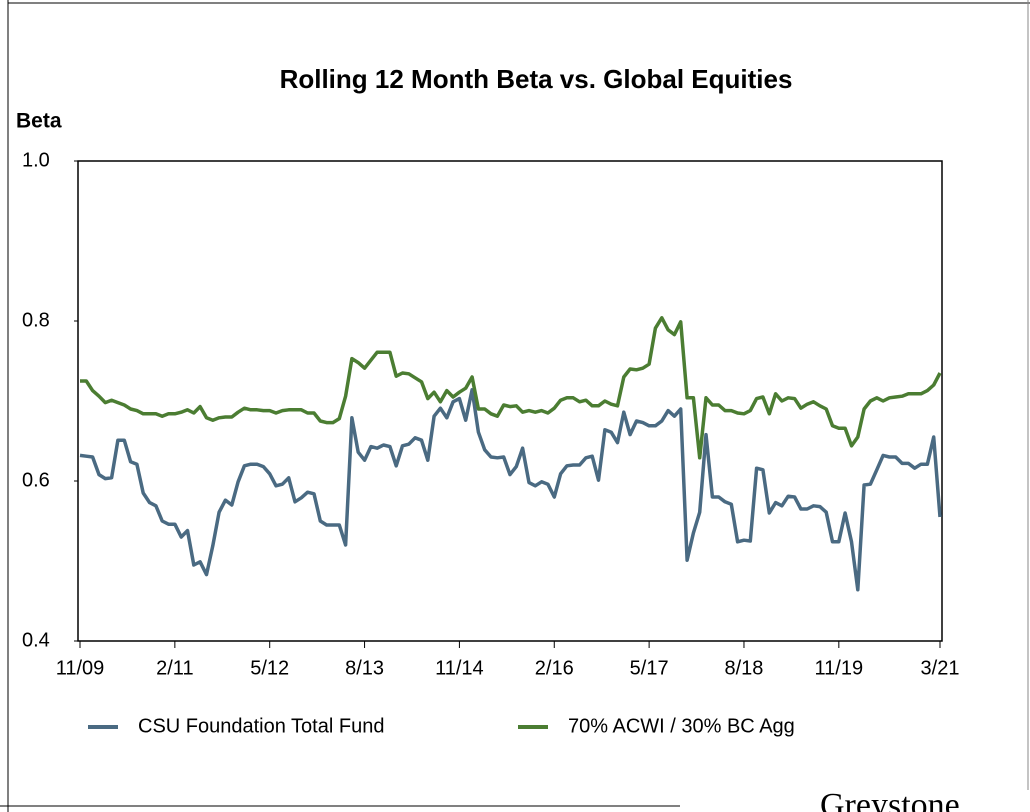  Describe the element at coordinates (839, 668) in the screenshot. I see `x-tick-label: 11/19` at that location.